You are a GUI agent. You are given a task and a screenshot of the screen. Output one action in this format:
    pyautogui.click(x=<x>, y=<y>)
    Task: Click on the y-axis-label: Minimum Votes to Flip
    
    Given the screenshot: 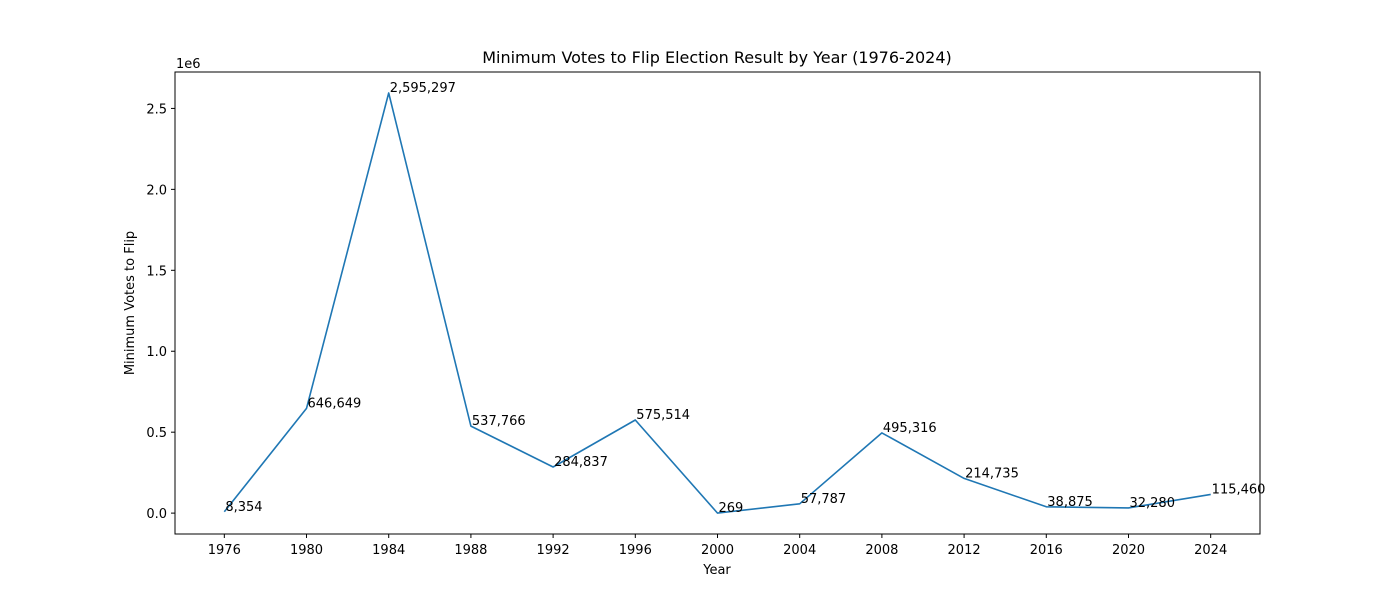 What is the action you would take?
    pyautogui.click(x=130, y=303)
    